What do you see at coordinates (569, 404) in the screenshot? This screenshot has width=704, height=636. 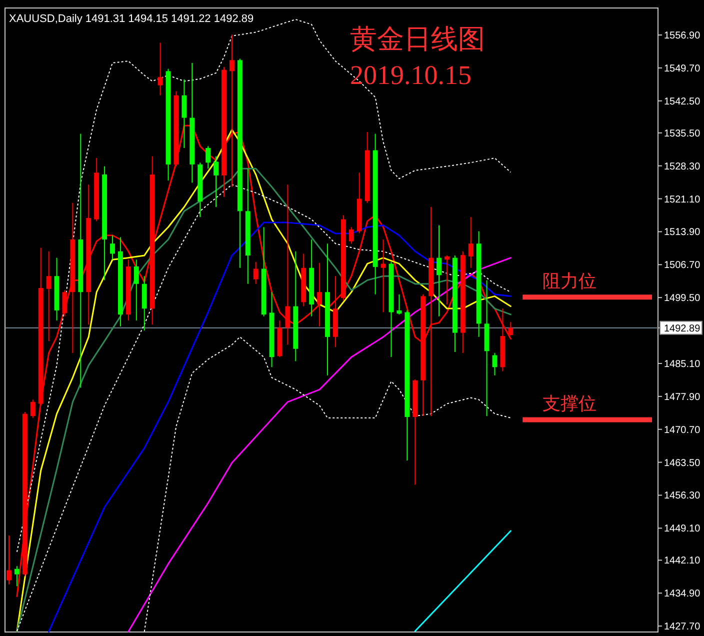 I see `ref-line-label: 支撑位` at bounding box center [569, 404].